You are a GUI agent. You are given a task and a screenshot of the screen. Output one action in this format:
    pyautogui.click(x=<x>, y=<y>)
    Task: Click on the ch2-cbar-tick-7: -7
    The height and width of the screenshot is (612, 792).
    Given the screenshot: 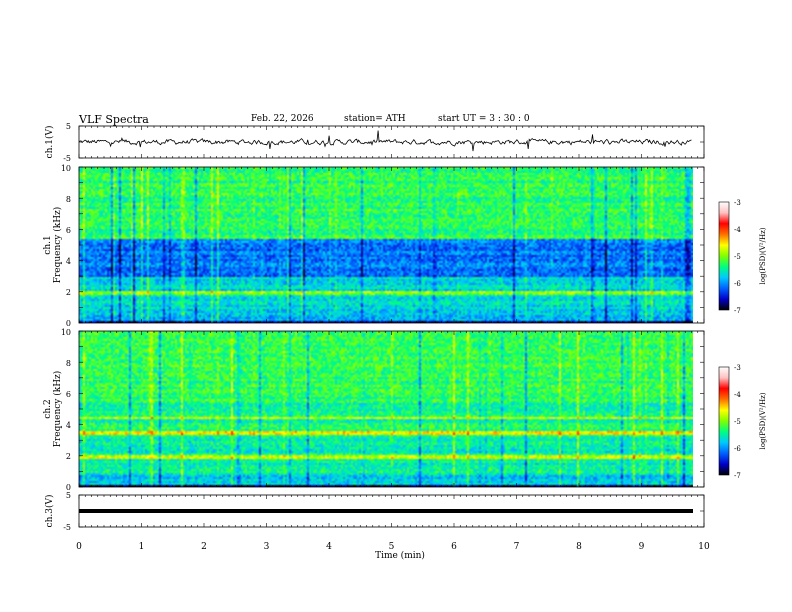 What is the action you would take?
    pyautogui.click(x=737, y=476)
    